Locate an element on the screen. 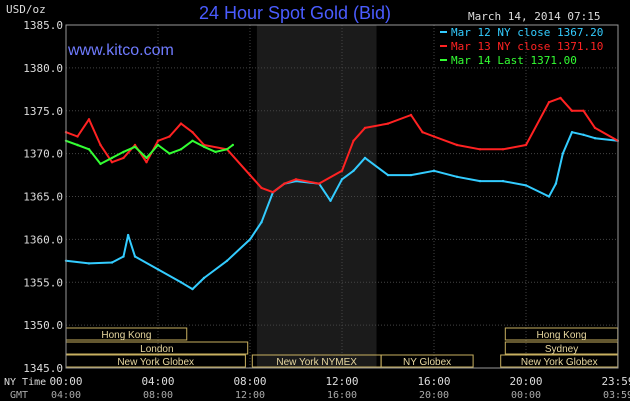 The width and height of the screenshot is (630, 401). y-tick-label: 1385.0 is located at coordinates (43, 25).